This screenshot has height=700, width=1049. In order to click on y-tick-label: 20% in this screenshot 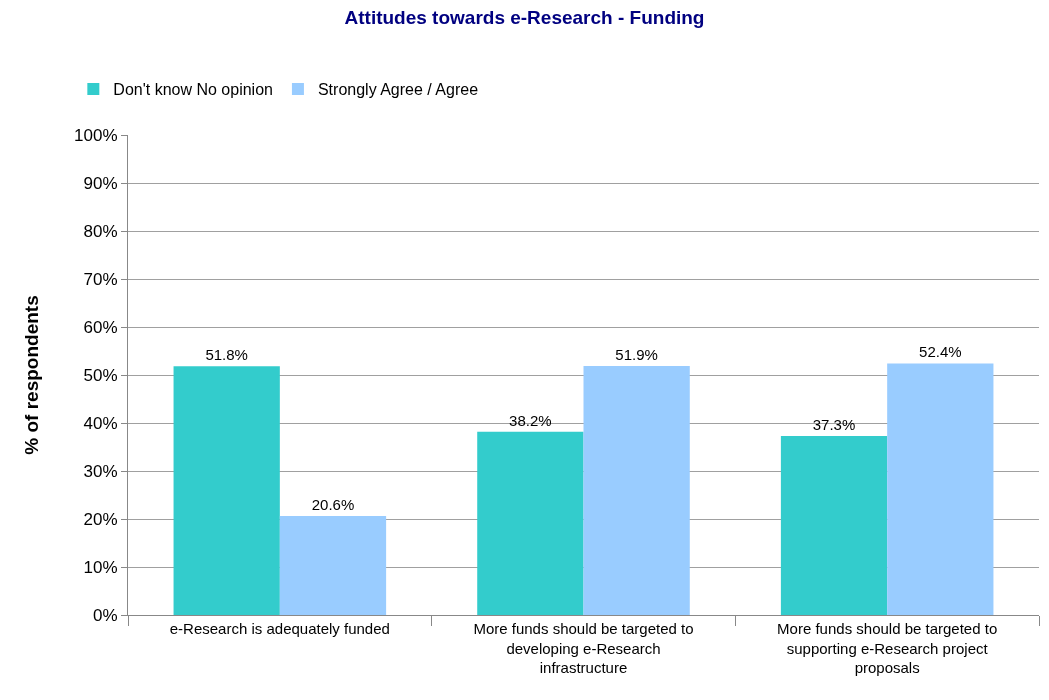, I will do `click(100, 519)`.